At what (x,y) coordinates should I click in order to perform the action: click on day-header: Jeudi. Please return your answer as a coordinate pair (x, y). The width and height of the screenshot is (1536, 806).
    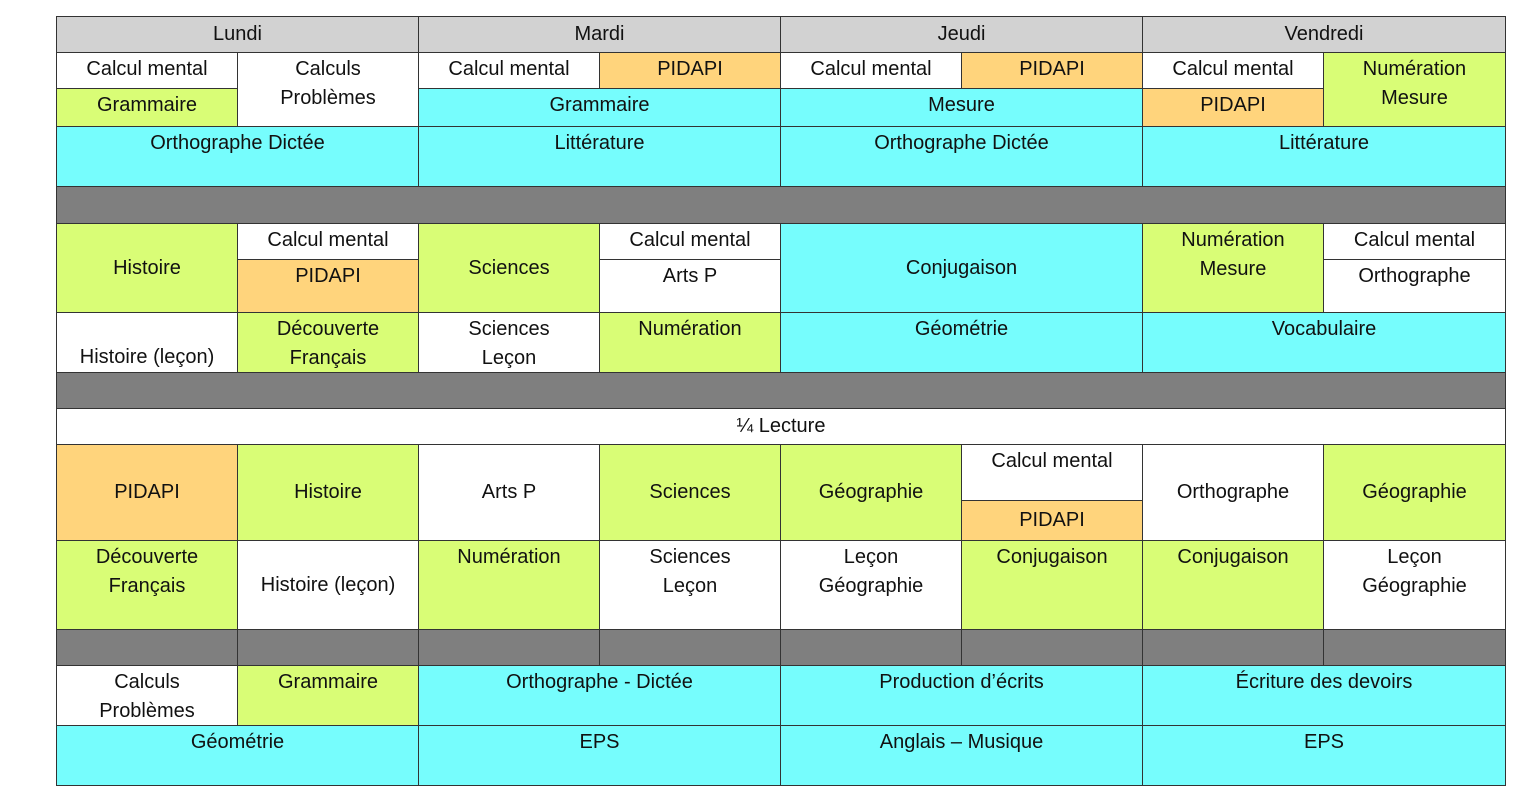
    Looking at the image, I should click on (961, 34).